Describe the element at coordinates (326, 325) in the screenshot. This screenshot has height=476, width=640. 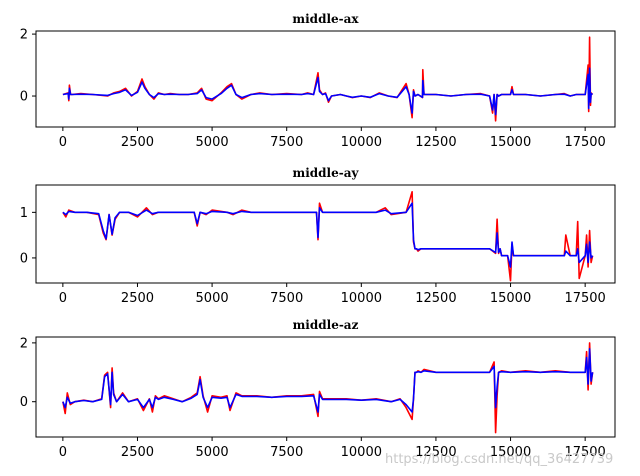
I see `panel-title: middle-az` at that location.